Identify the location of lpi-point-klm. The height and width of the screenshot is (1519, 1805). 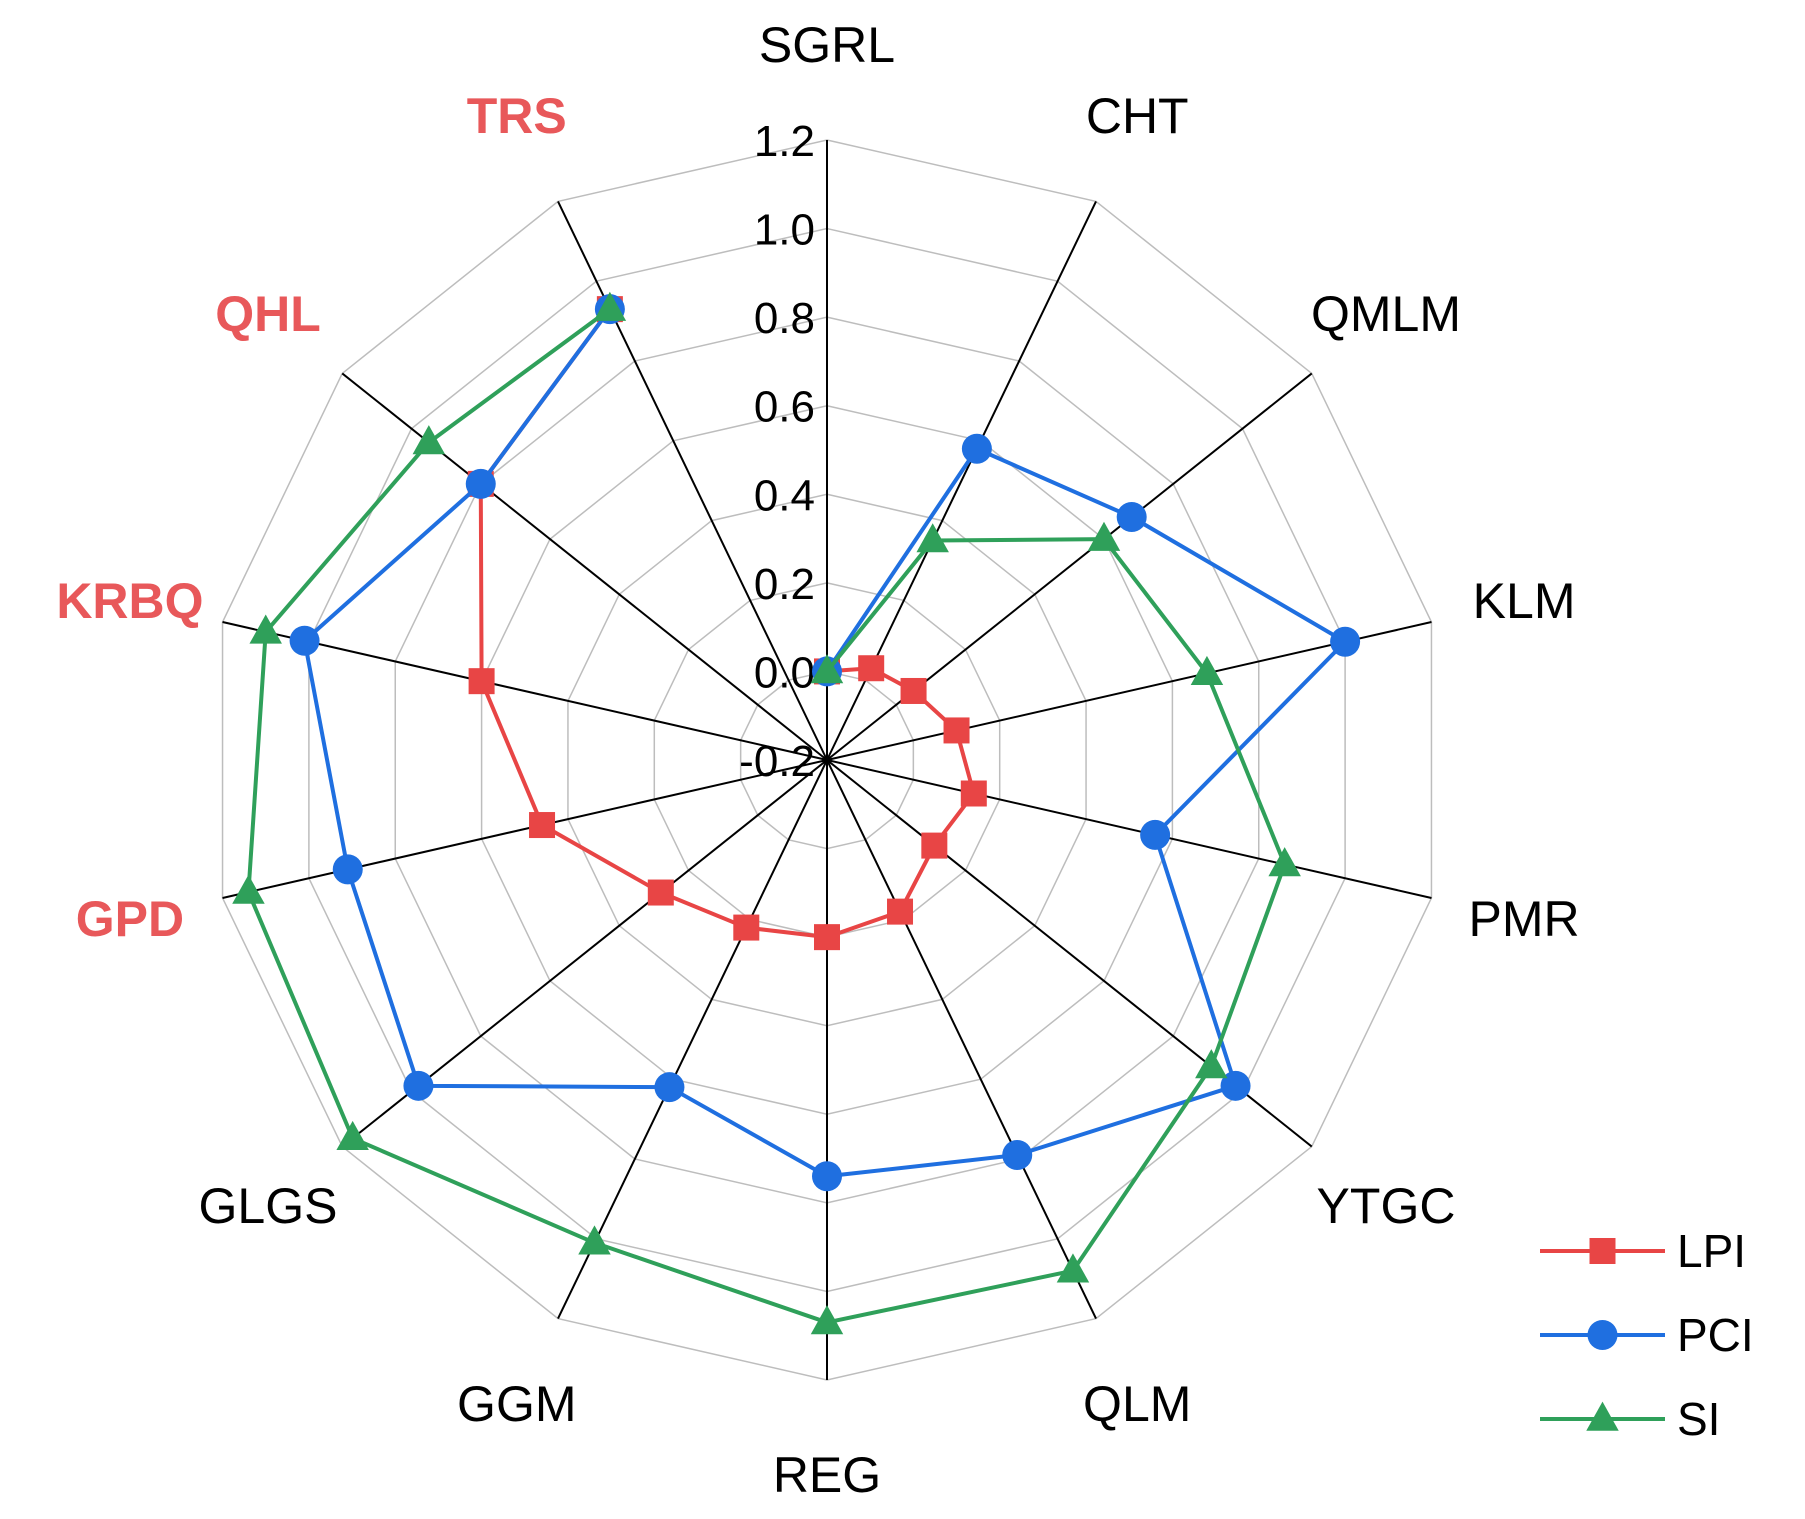
(956, 730).